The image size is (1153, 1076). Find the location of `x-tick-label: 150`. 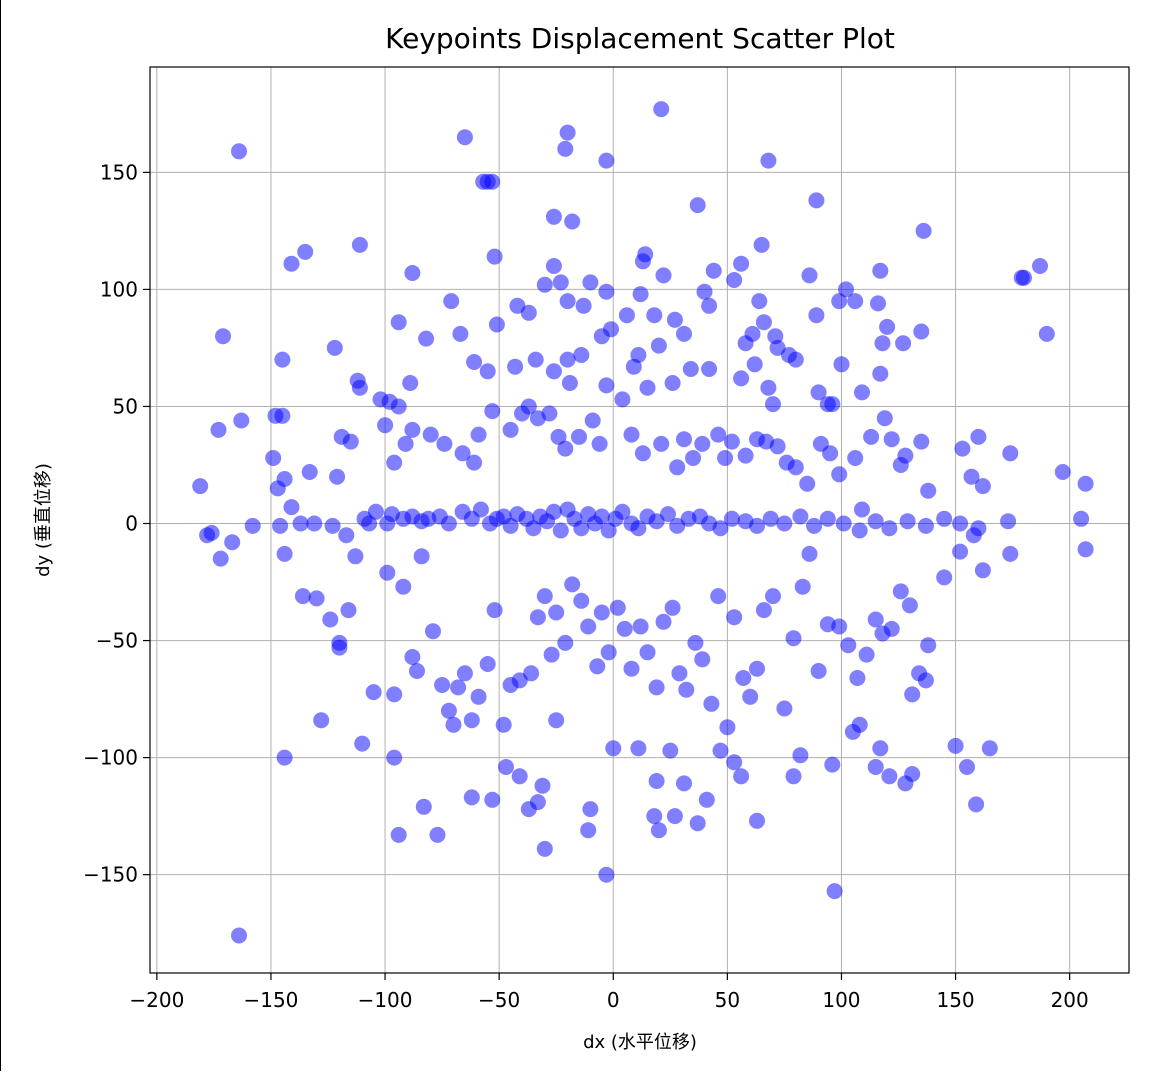

x-tick-label: 150 is located at coordinates (955, 1000).